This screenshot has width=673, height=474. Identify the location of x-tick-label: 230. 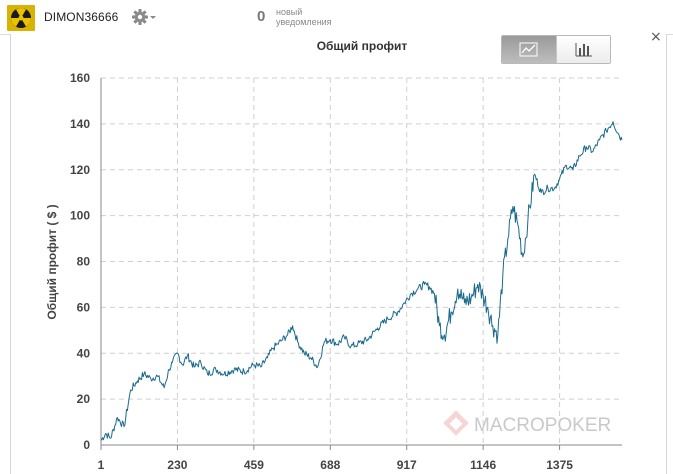
(177, 463).